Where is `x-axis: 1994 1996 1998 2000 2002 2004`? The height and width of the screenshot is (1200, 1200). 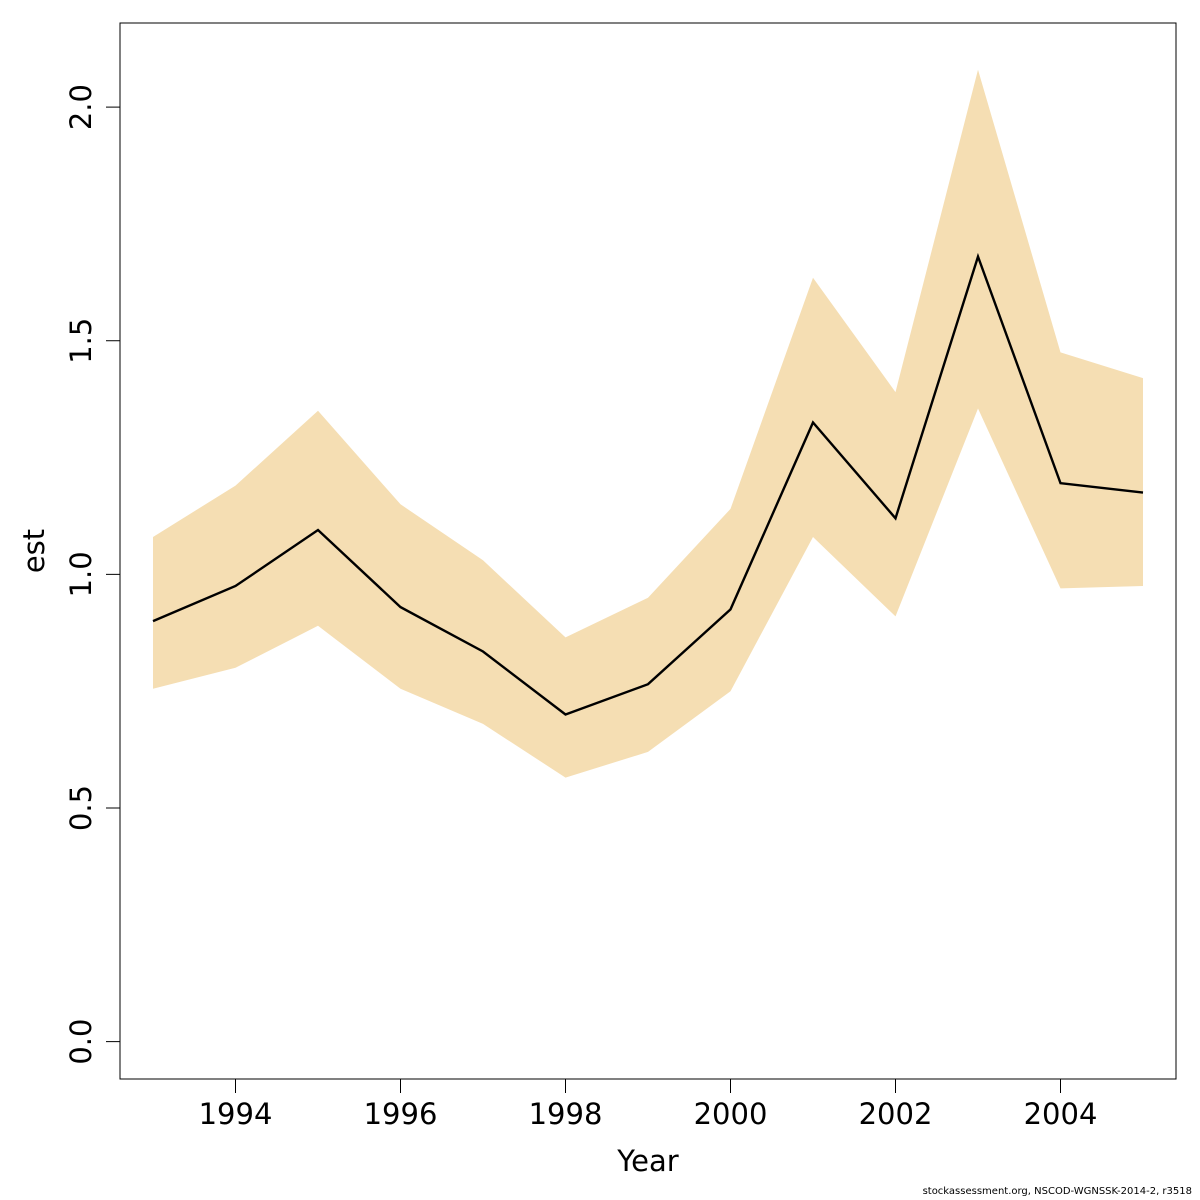
x-axis: 1994 1996 1998 2000 2002 2004 is located at coordinates (648, 1104).